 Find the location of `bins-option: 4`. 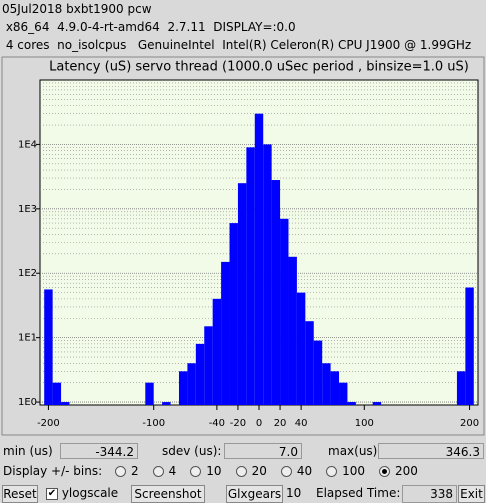

bins-option: 4 is located at coordinates (164, 471).